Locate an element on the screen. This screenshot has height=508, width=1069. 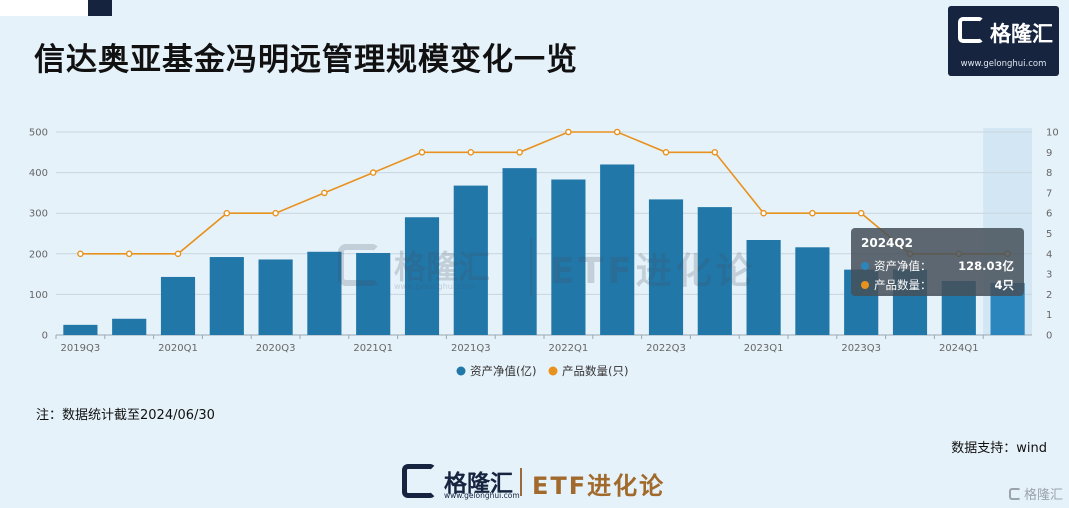
data-note: 注：数据统计截至2024/06/30 is located at coordinates (125, 415).